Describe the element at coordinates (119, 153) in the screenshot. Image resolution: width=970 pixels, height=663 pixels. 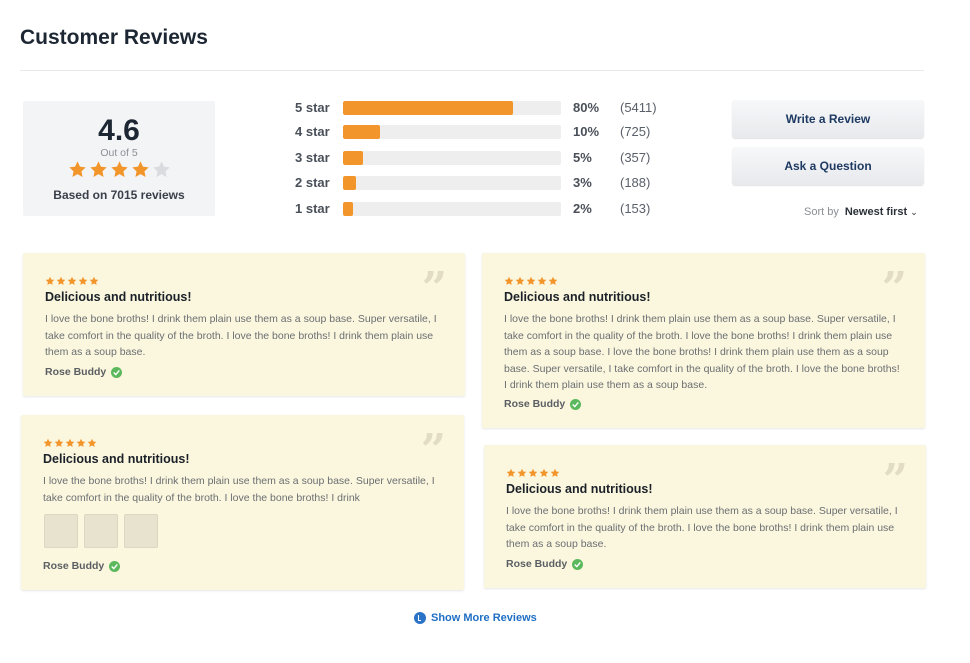
I see `out-of-label: Out of 5` at that location.